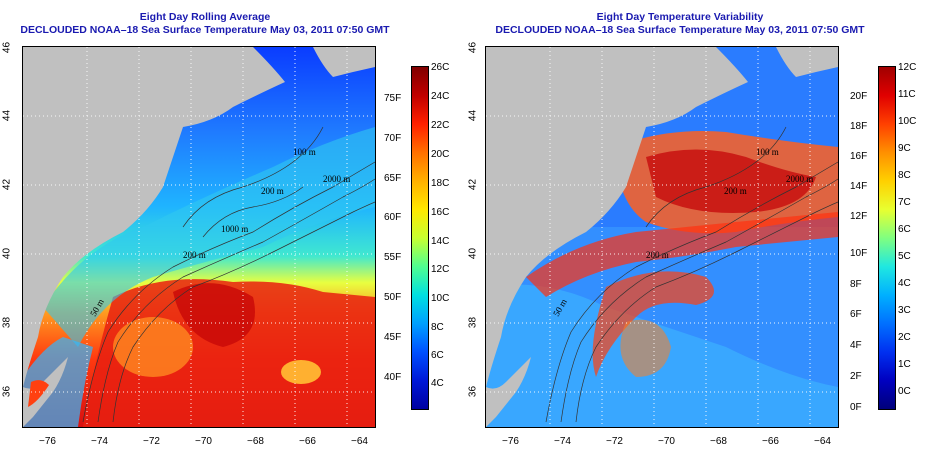  I want to click on colorbar-c-label: 11C, so click(907, 94).